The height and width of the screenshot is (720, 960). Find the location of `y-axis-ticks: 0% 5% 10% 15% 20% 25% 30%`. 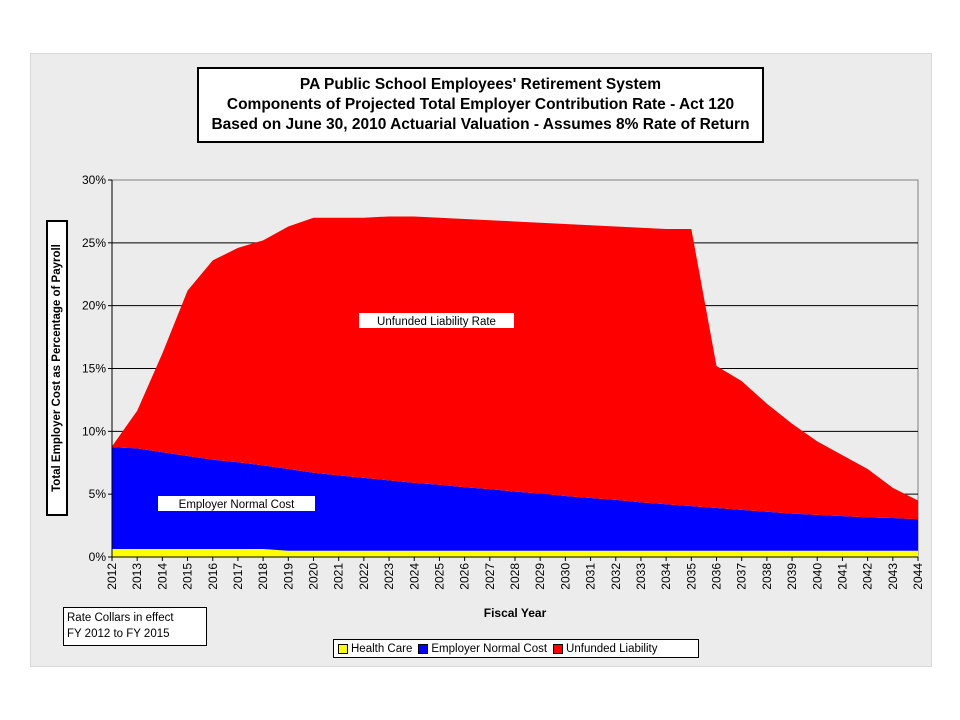

y-axis-ticks: 0% 5% 10% 15% 20% 25% 30% is located at coordinates (97, 368).